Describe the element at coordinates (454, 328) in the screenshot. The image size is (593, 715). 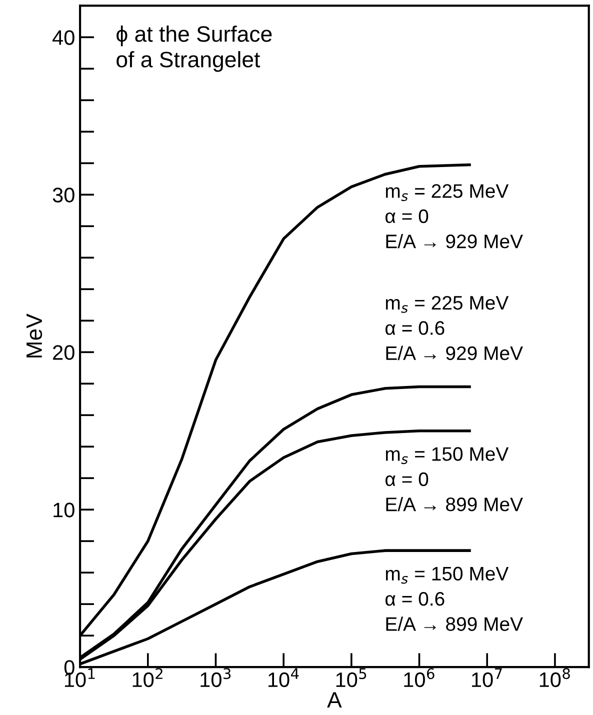
I see `series-label: m$_{s}$ = 225 MeV α = 0.6 E/A → 929 MeV` at that location.